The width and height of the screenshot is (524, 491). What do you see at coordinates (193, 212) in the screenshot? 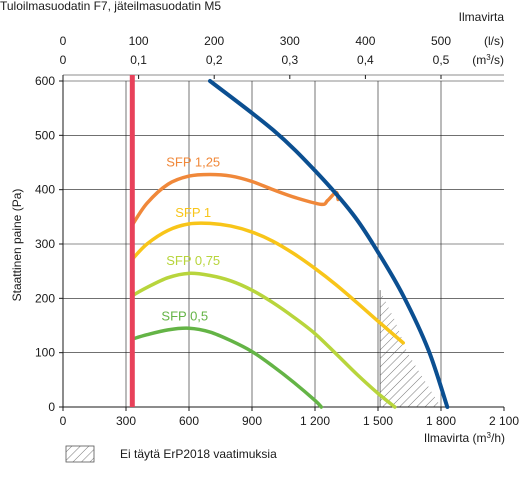
I see `series-label-2: SFP 1` at bounding box center [193, 212].